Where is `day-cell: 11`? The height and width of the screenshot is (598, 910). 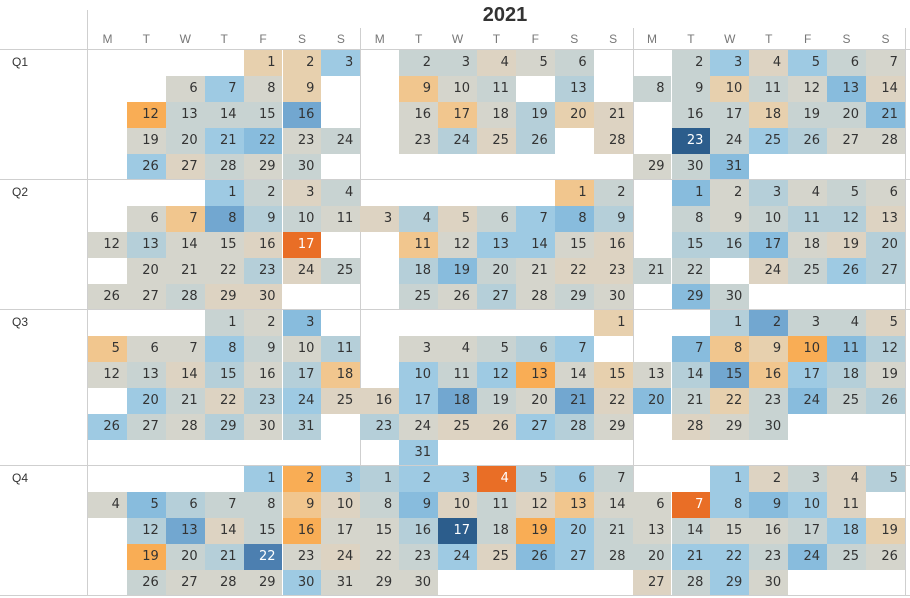 day-cell: 11 is located at coordinates (846, 505).